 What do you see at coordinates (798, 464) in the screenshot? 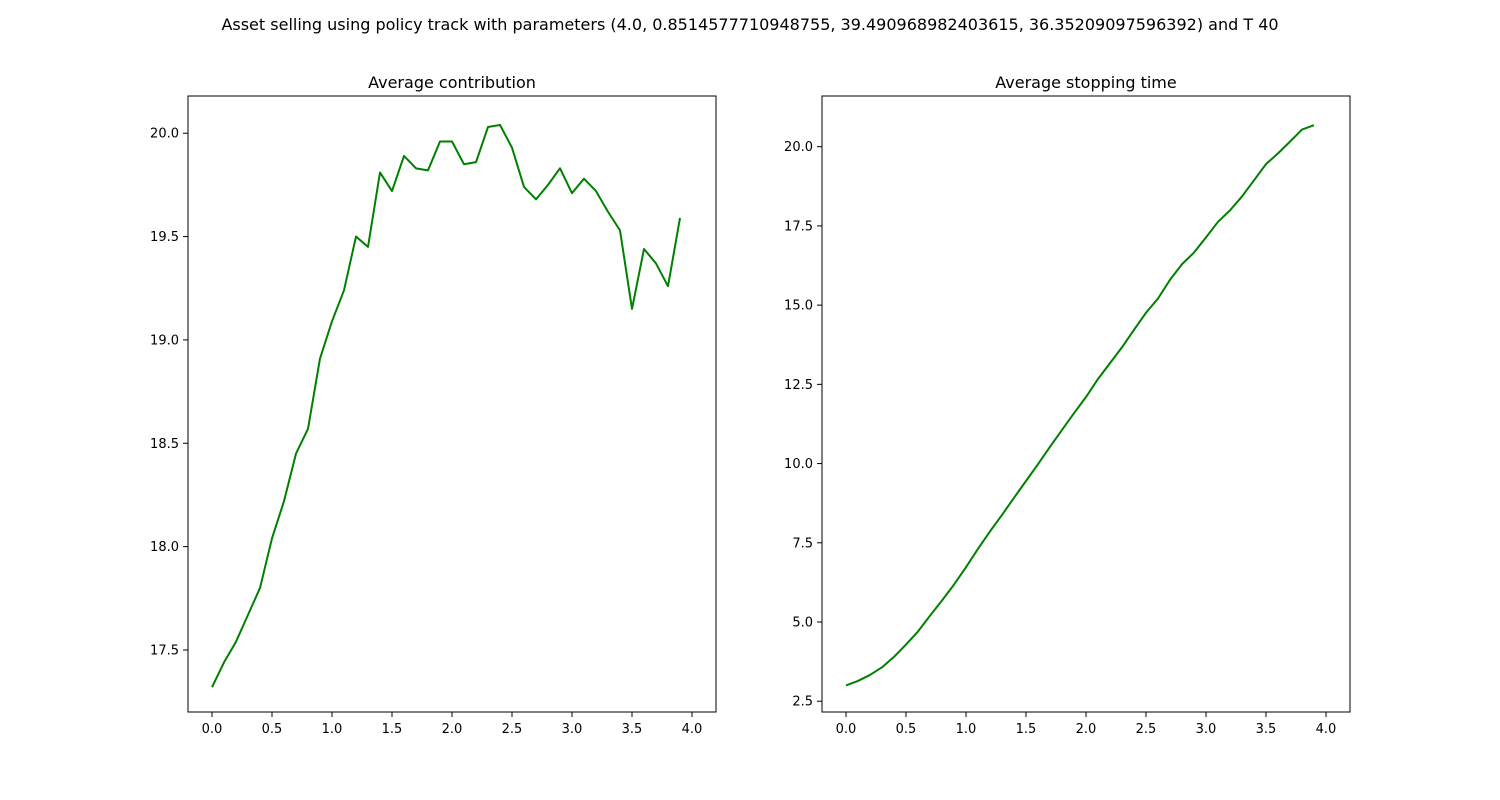
I see `y-tick-label: 10.0` at bounding box center [798, 464].